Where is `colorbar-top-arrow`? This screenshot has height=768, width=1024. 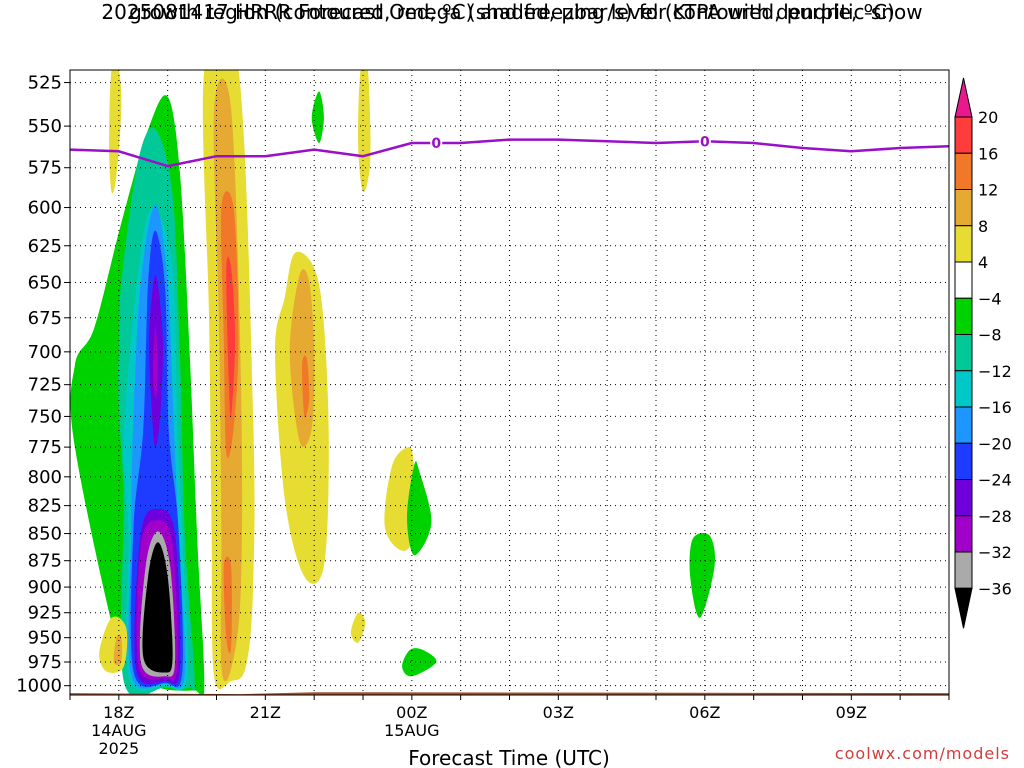 colorbar-top-arrow is located at coordinates (963, 97).